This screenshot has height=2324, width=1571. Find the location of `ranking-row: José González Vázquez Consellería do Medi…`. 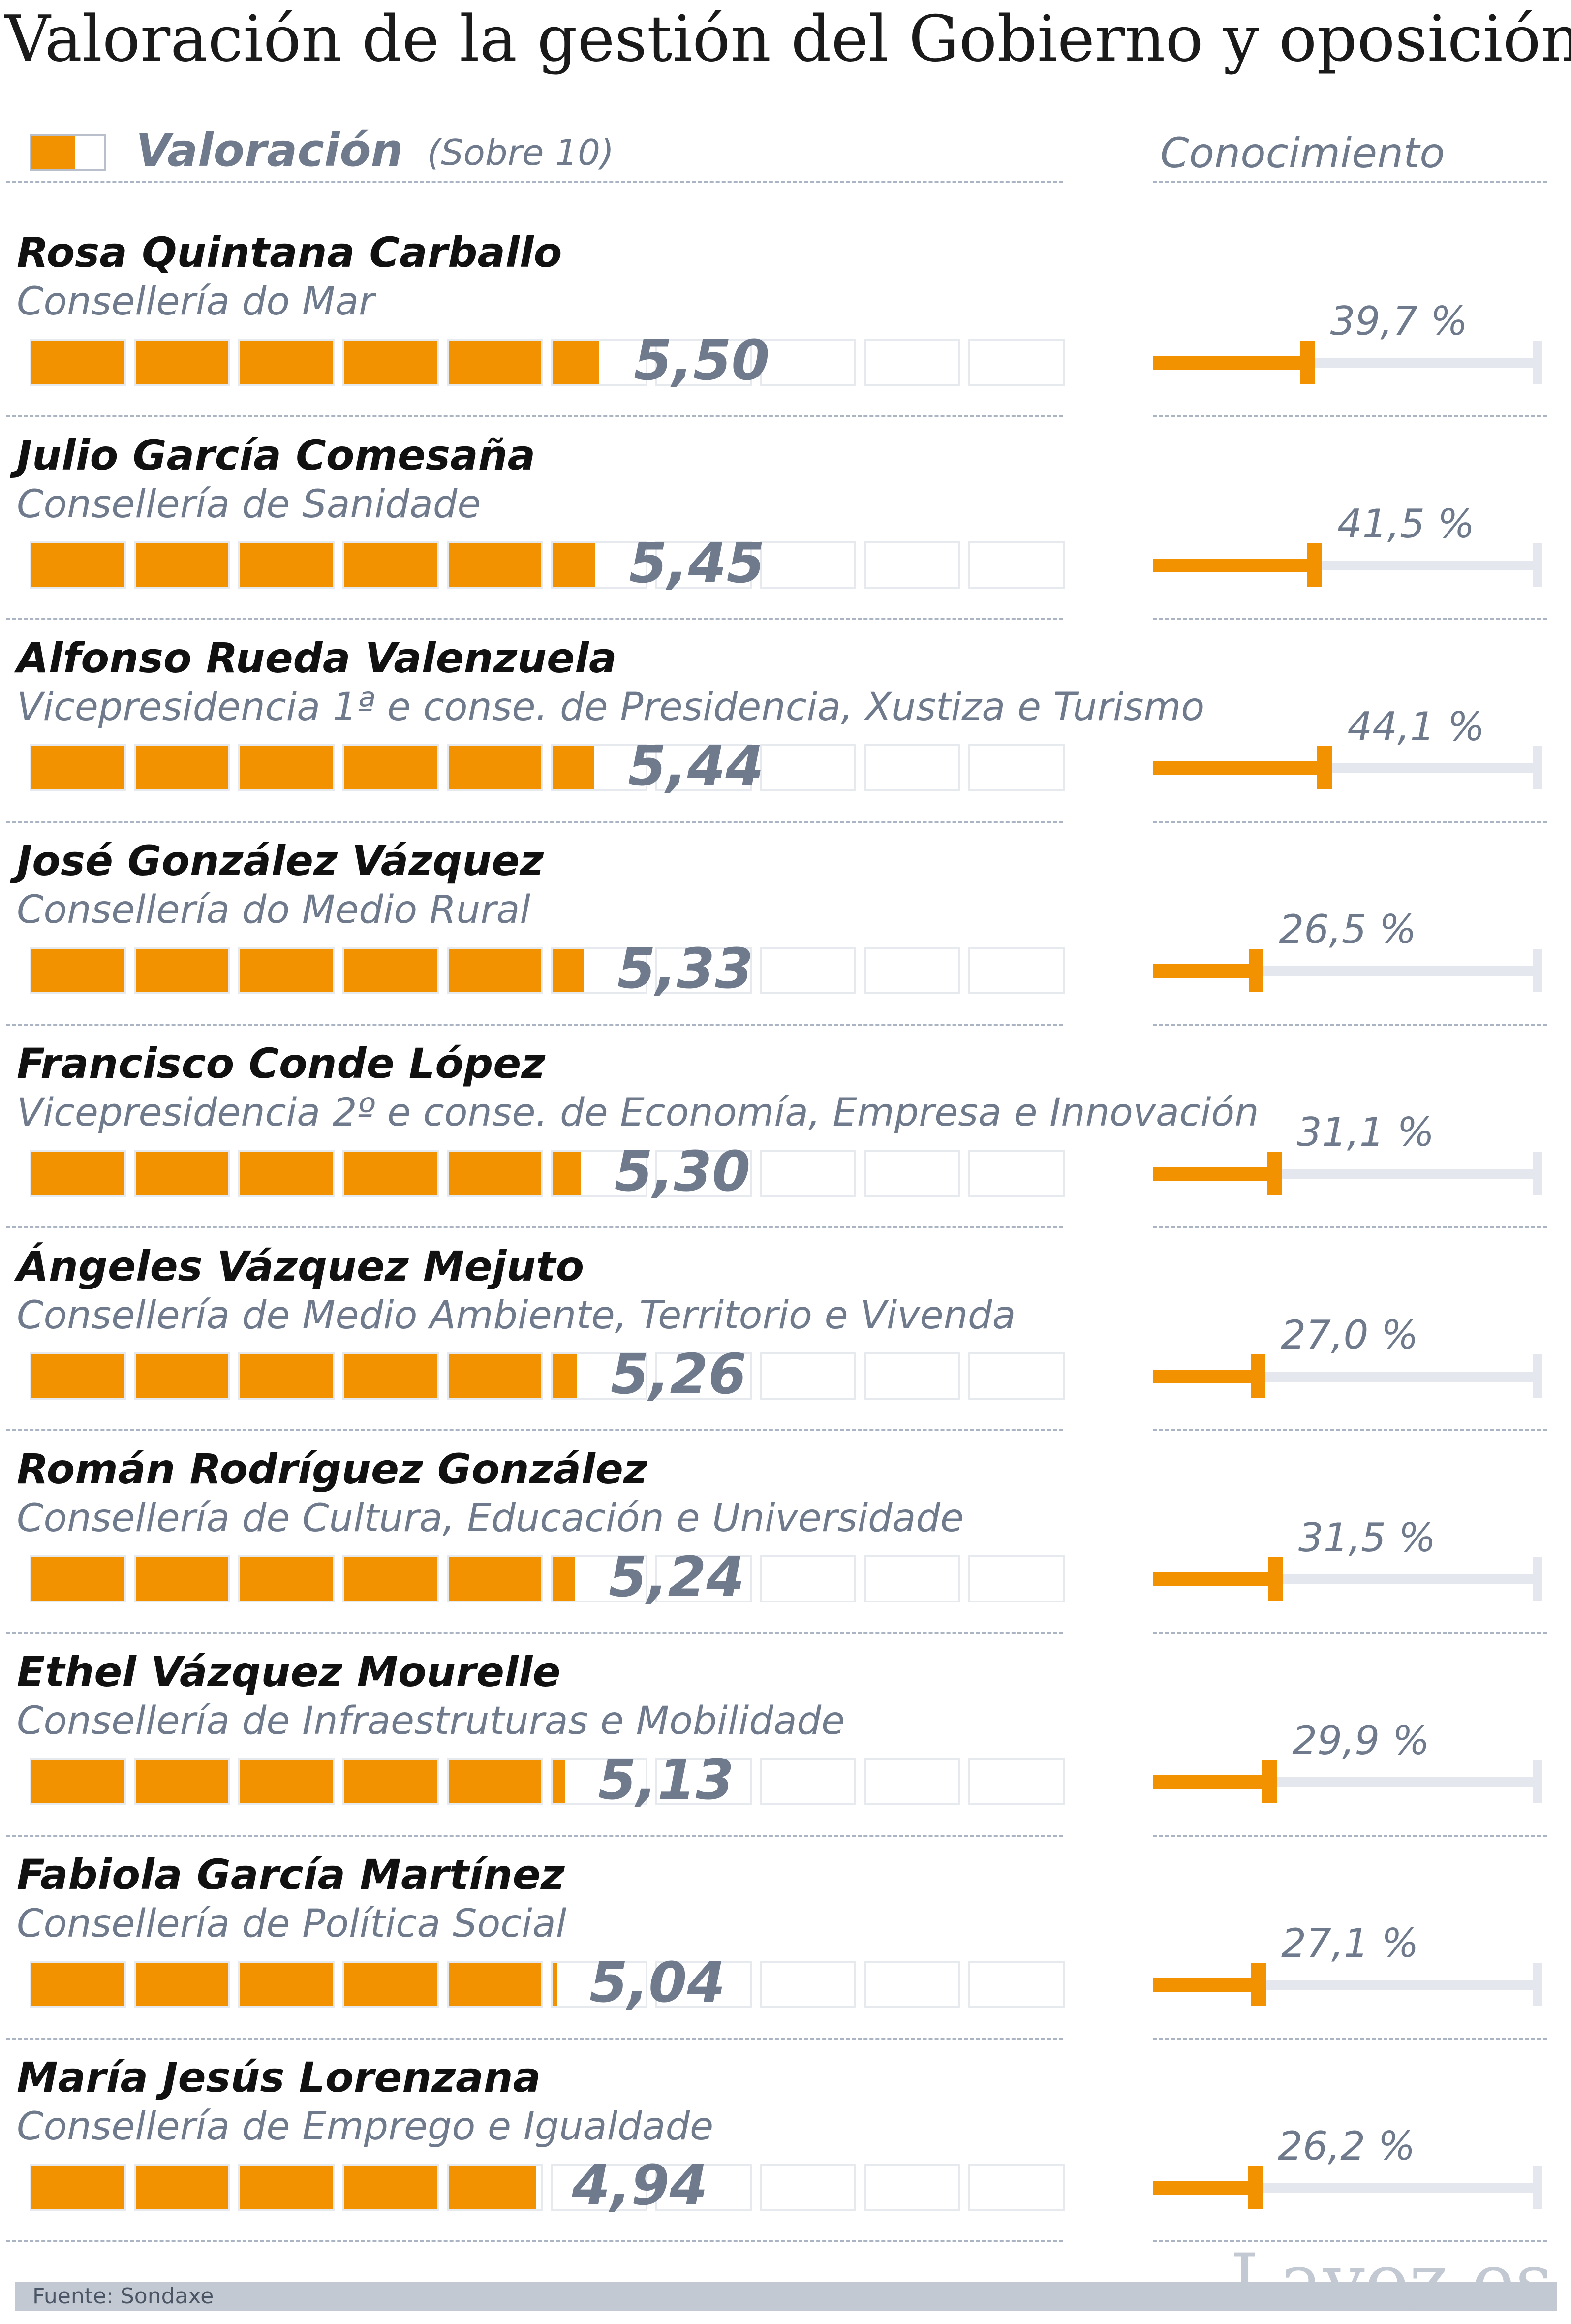

ranking-row: José González Vázquez Consellería do Medi… is located at coordinates (785, 929).